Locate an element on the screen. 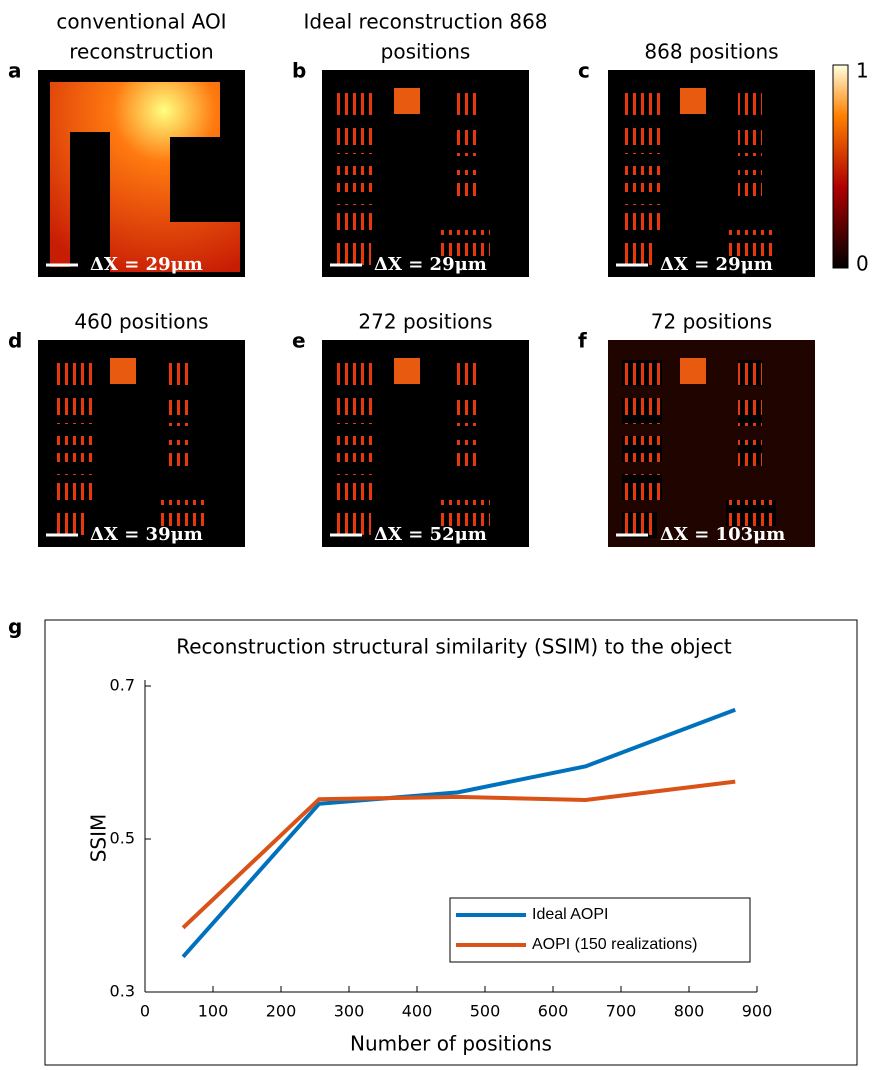 Image resolution: width=873 pixels, height=1070 pixels. x-tick-label: 100 is located at coordinates (213, 1011).